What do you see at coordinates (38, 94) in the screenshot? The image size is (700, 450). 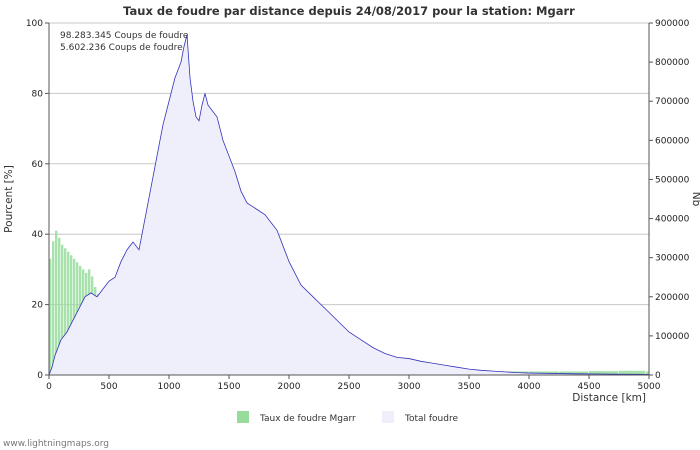 I see `y-left-tick-label-4: 80` at bounding box center [38, 94].